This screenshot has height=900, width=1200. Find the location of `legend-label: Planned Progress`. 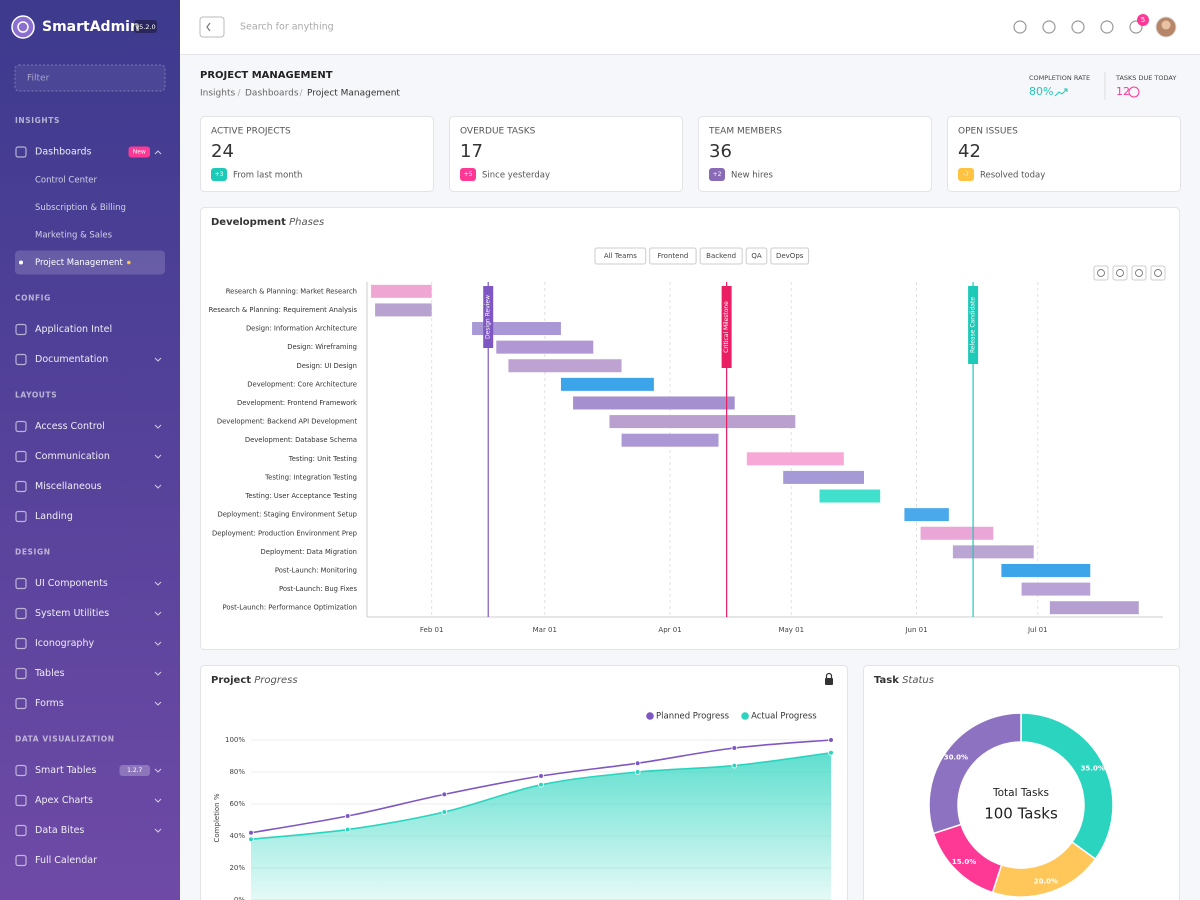

legend-label: Planned Progress is located at coordinates (693, 717).